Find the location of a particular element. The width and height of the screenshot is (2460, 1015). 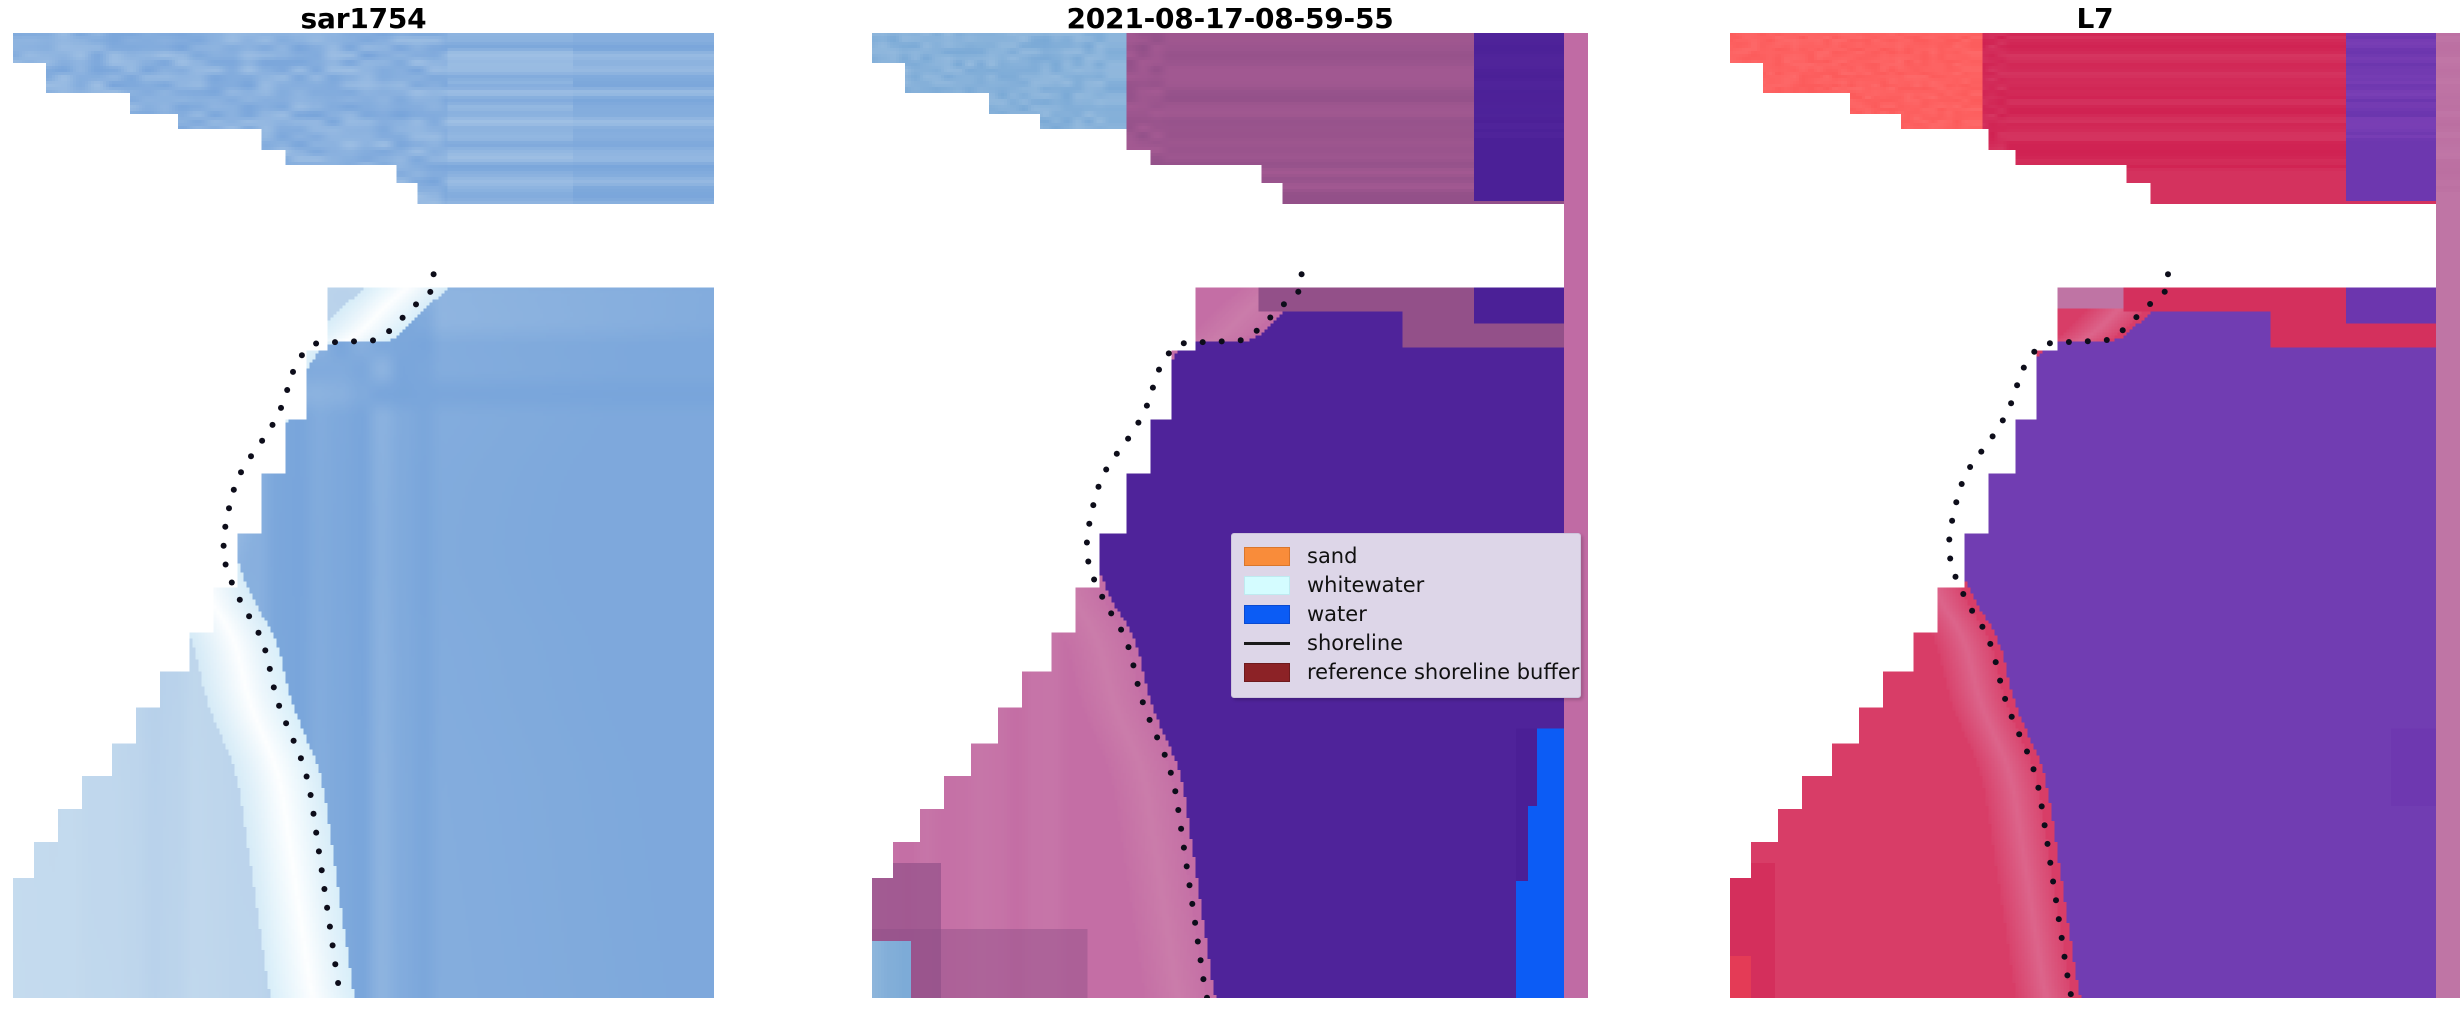

sand-swatch is located at coordinates (1267, 556).